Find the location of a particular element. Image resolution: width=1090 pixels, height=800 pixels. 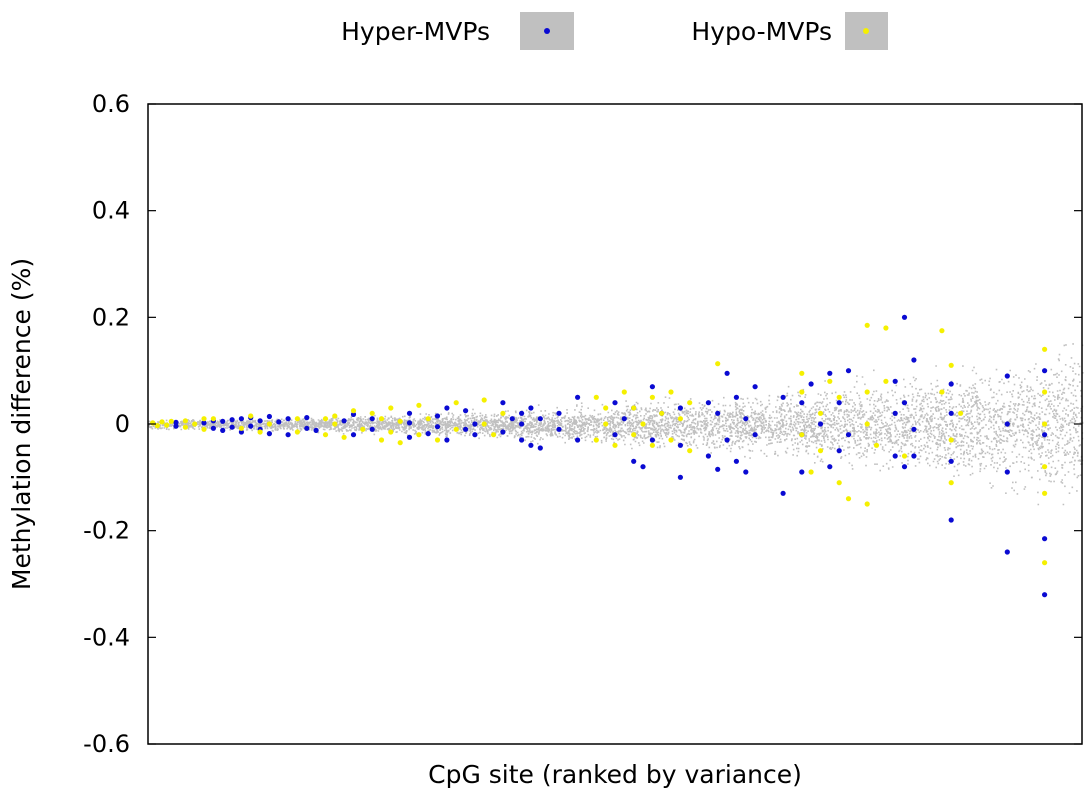

y-tick-label: 0.4 is located at coordinates (111, 211).